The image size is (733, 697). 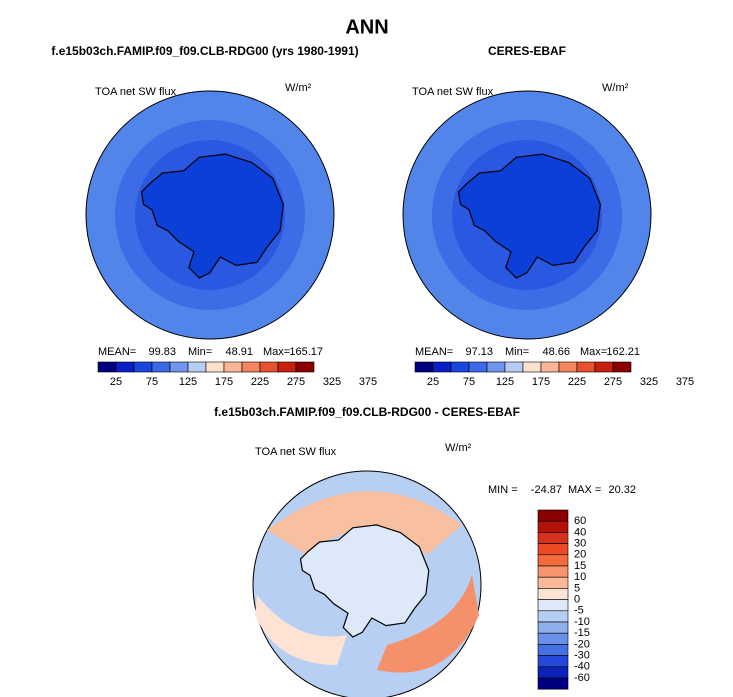 I want to click on max-value: 162.21, so click(x=623, y=352).